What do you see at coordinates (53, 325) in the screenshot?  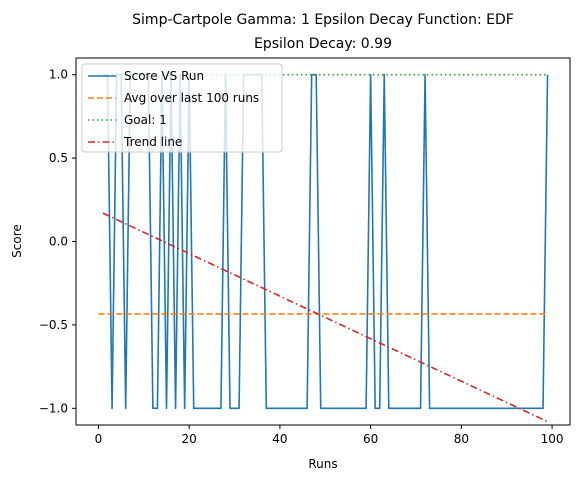 I see `y-tick-label: −0.5` at bounding box center [53, 325].